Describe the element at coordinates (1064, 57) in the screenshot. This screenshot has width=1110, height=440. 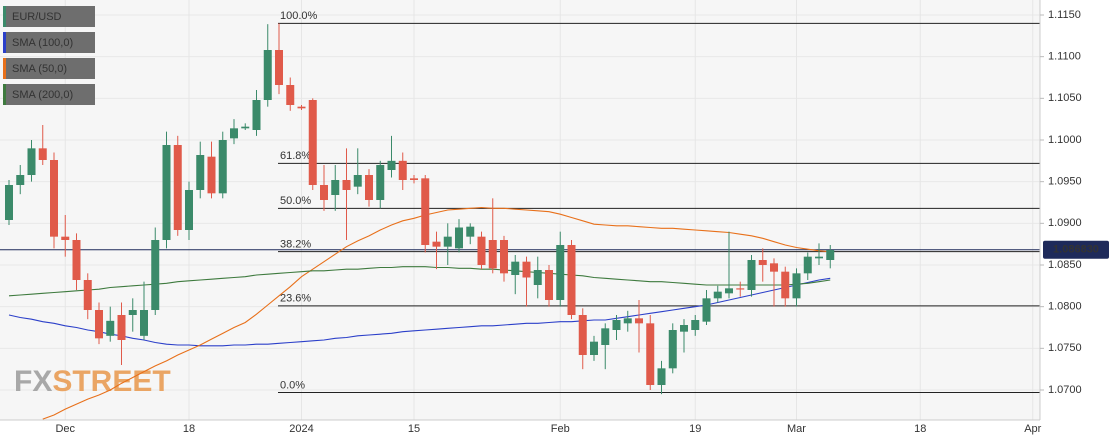
I see `y-tick-label: 1.1100` at that location.